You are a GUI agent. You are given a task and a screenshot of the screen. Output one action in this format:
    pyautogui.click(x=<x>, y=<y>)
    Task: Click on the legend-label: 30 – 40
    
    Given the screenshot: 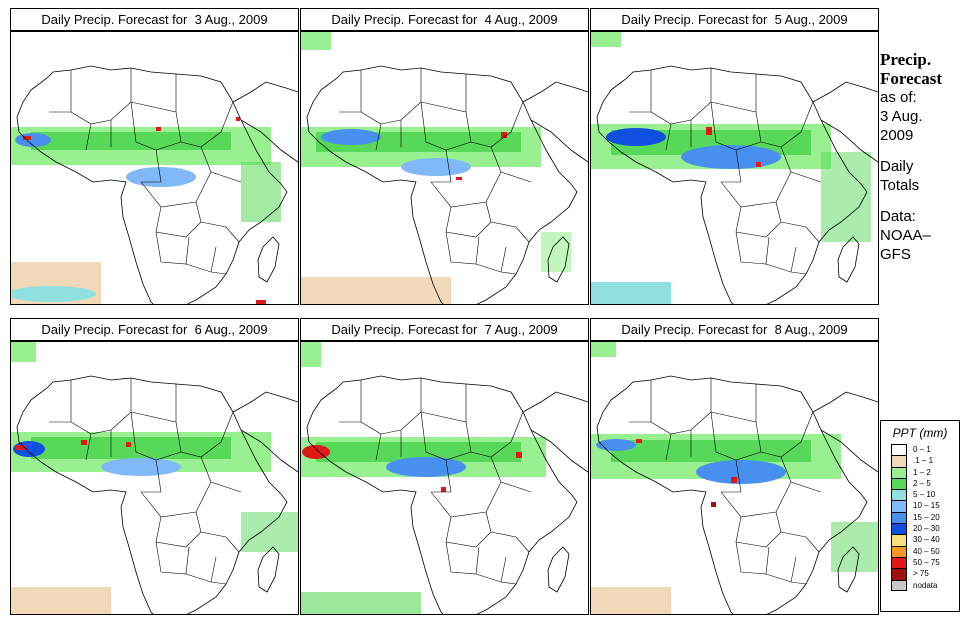 What is the action you would take?
    pyautogui.click(x=926, y=540)
    